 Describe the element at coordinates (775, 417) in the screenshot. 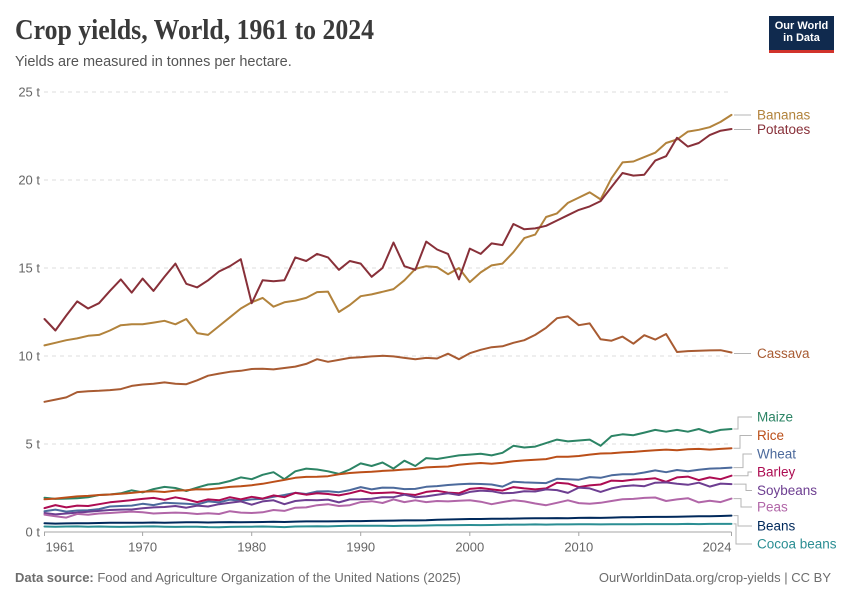

I see `svg-text: Maize` at that location.